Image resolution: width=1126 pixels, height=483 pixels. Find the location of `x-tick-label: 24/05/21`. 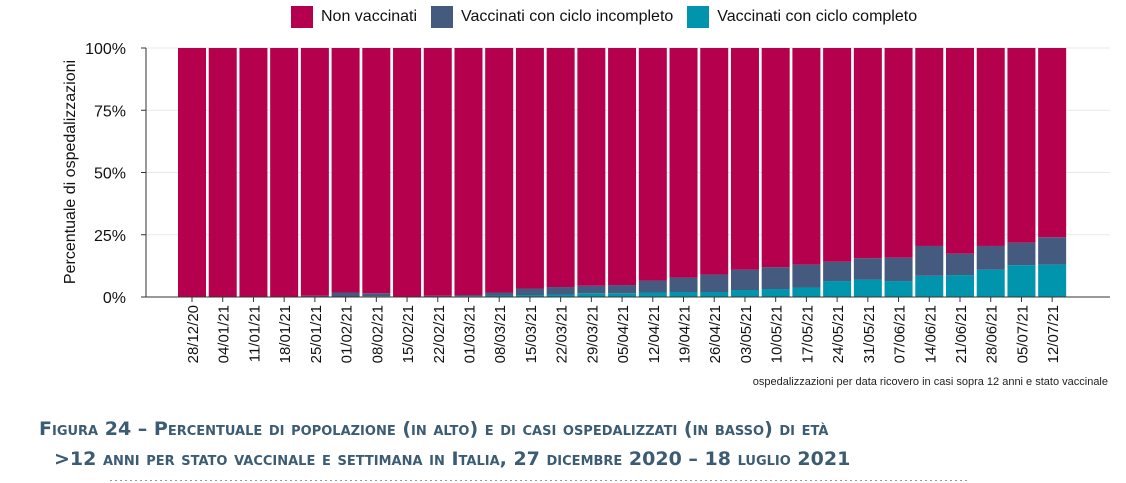

x-tick-label: 24/05/21 is located at coordinates (838, 334).